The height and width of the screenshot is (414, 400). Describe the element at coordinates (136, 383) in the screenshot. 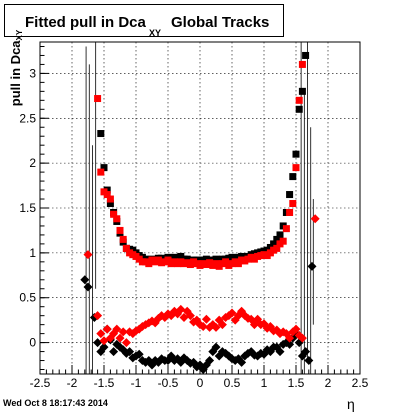

I see `x-tick-label: -1` at that location.